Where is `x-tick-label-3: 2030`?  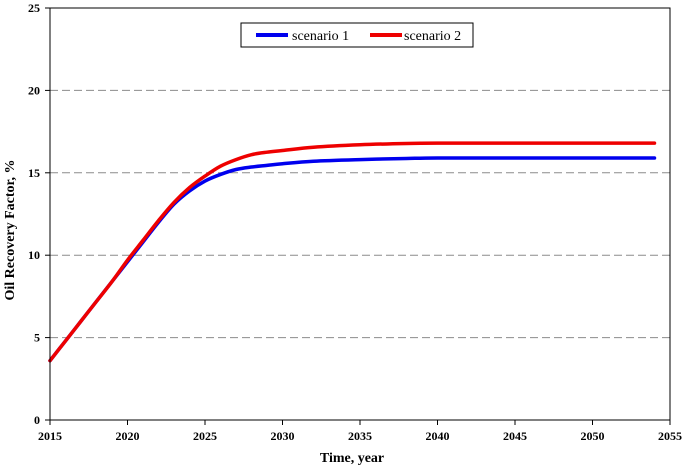
x-tick-label-3: 2030 is located at coordinates (283, 436).